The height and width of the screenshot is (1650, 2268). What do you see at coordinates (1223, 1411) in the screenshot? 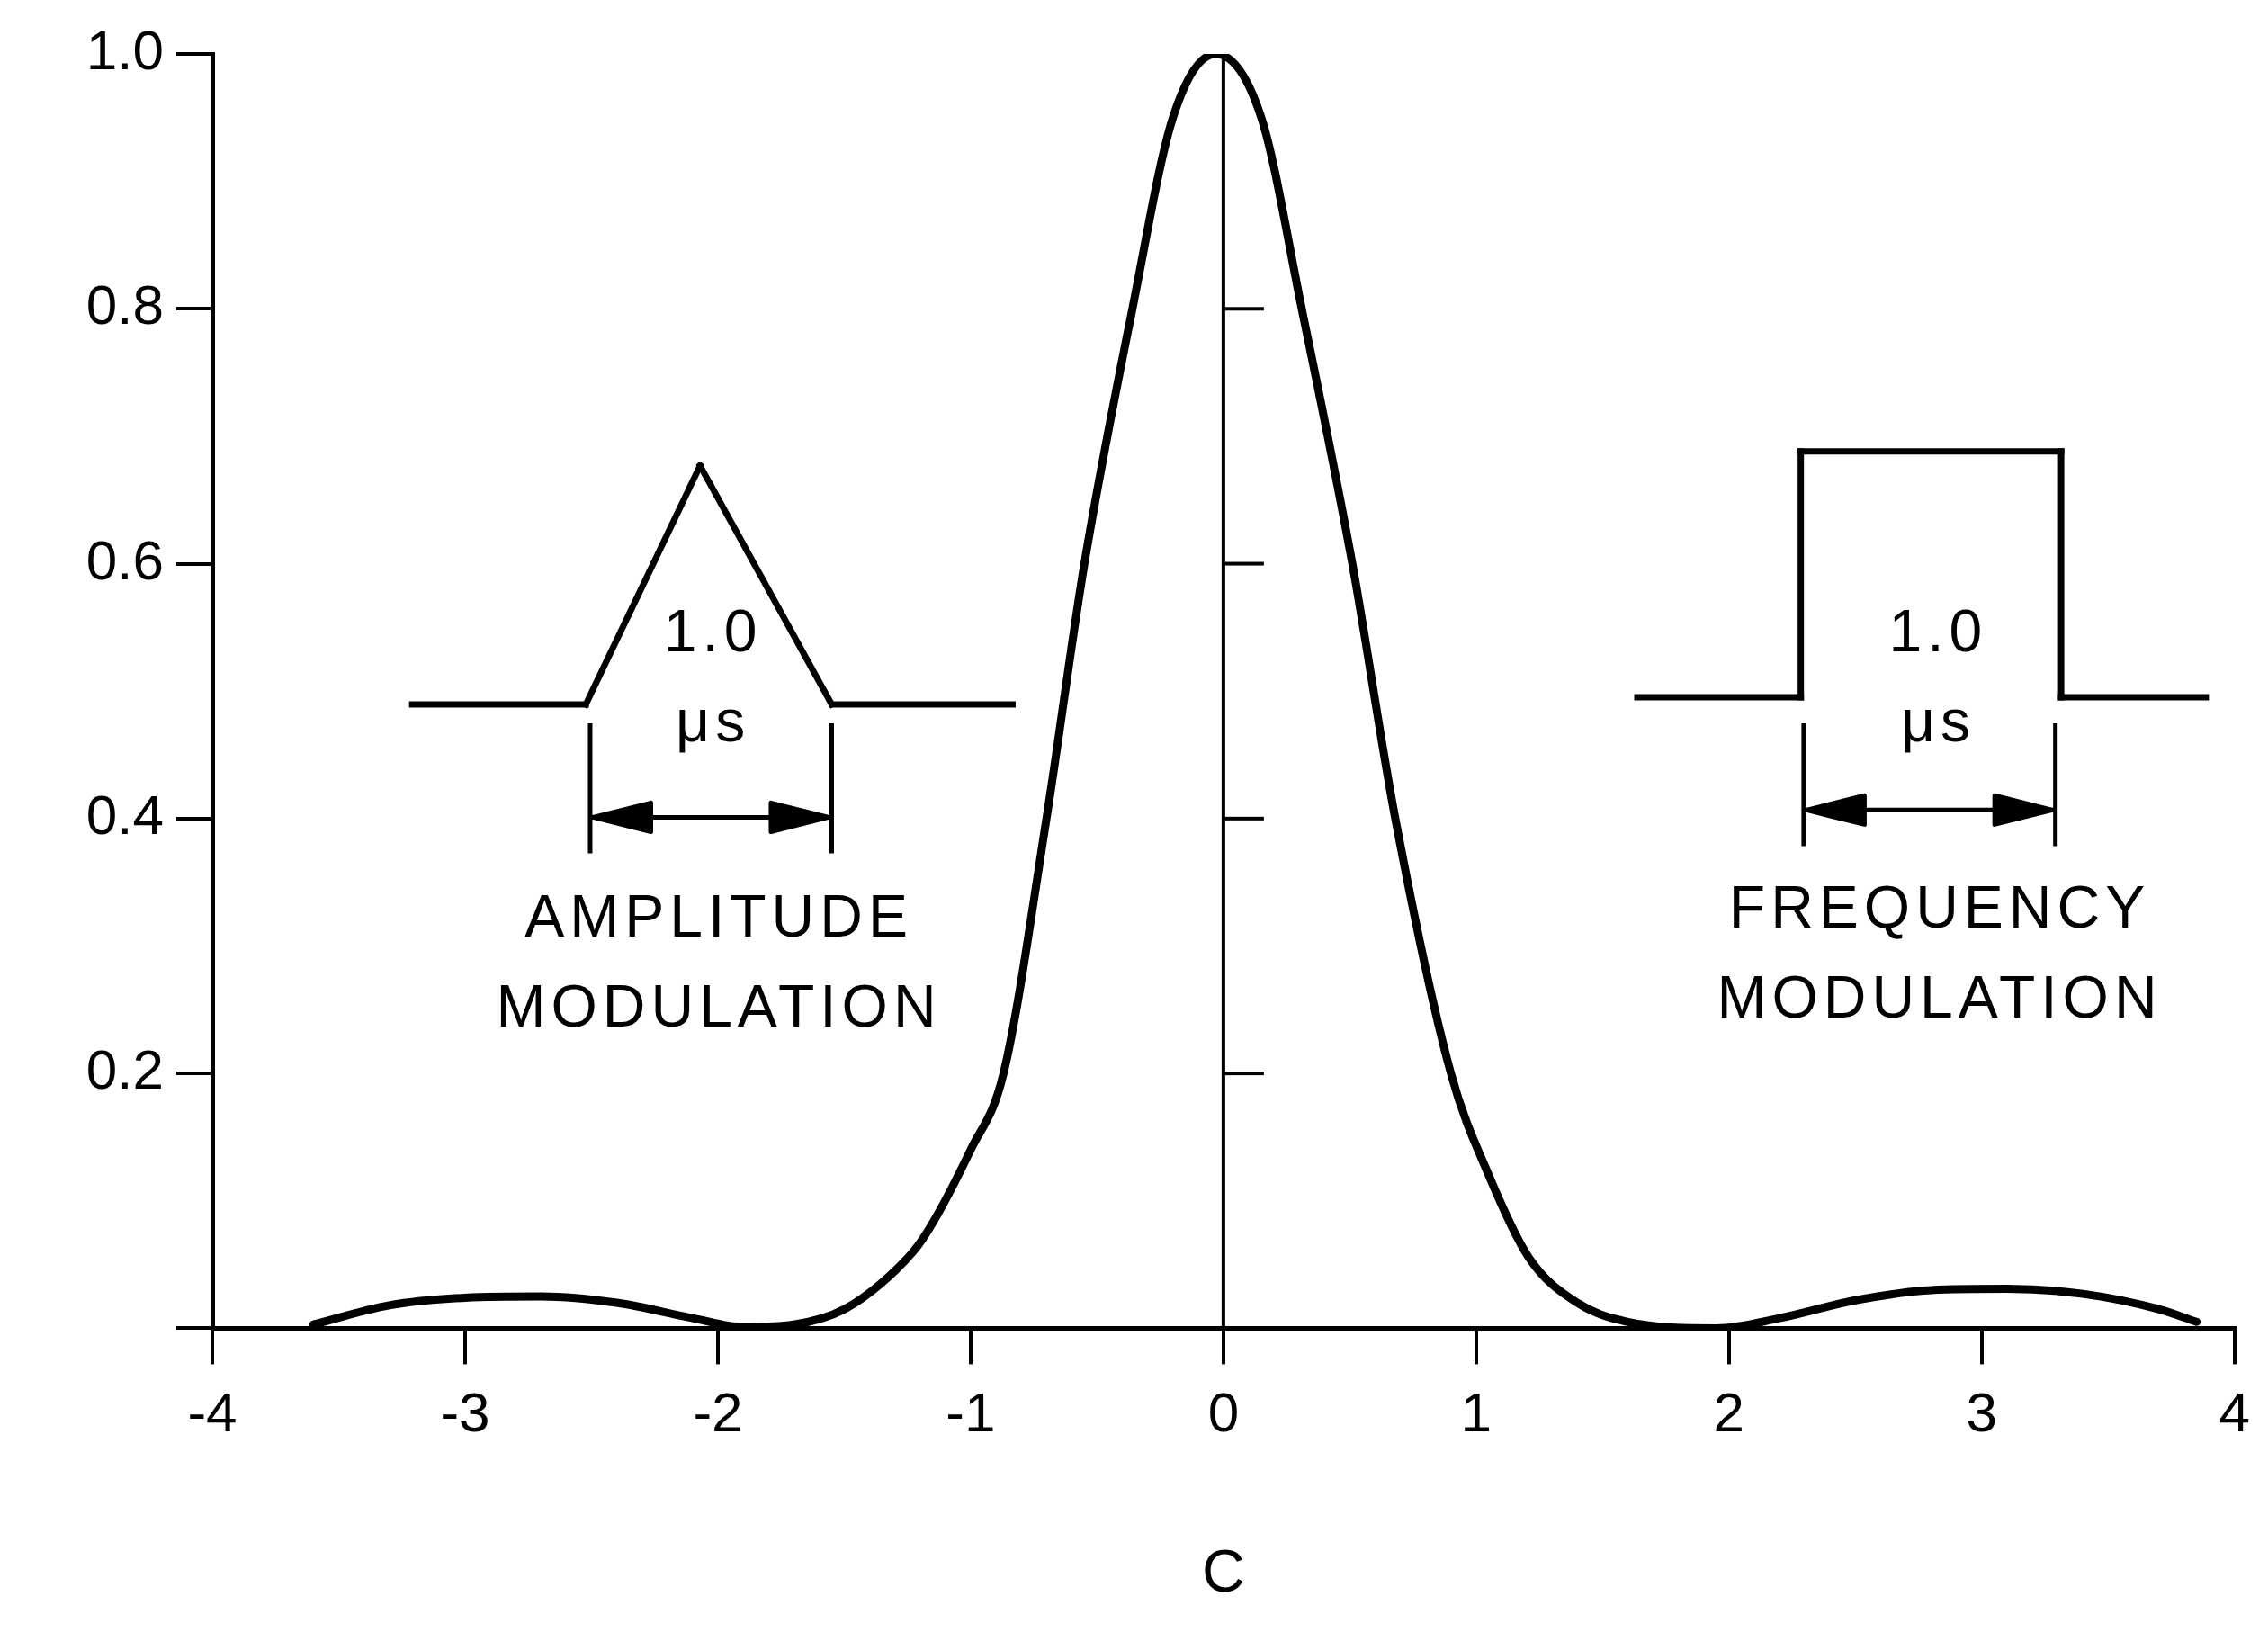
I see `x-tick-label: 0` at bounding box center [1223, 1411].